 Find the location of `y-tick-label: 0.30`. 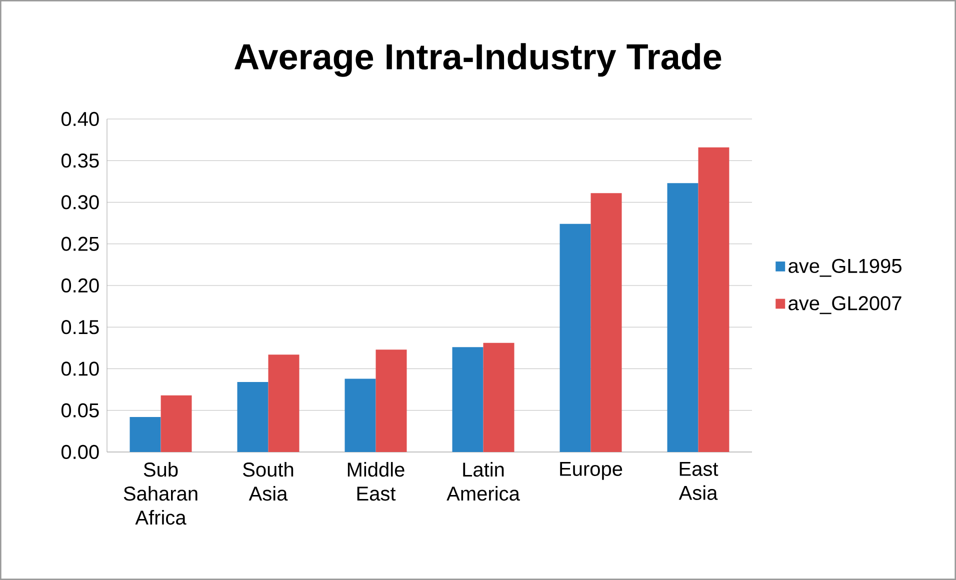

y-tick-label: 0.30 is located at coordinates (80, 202).